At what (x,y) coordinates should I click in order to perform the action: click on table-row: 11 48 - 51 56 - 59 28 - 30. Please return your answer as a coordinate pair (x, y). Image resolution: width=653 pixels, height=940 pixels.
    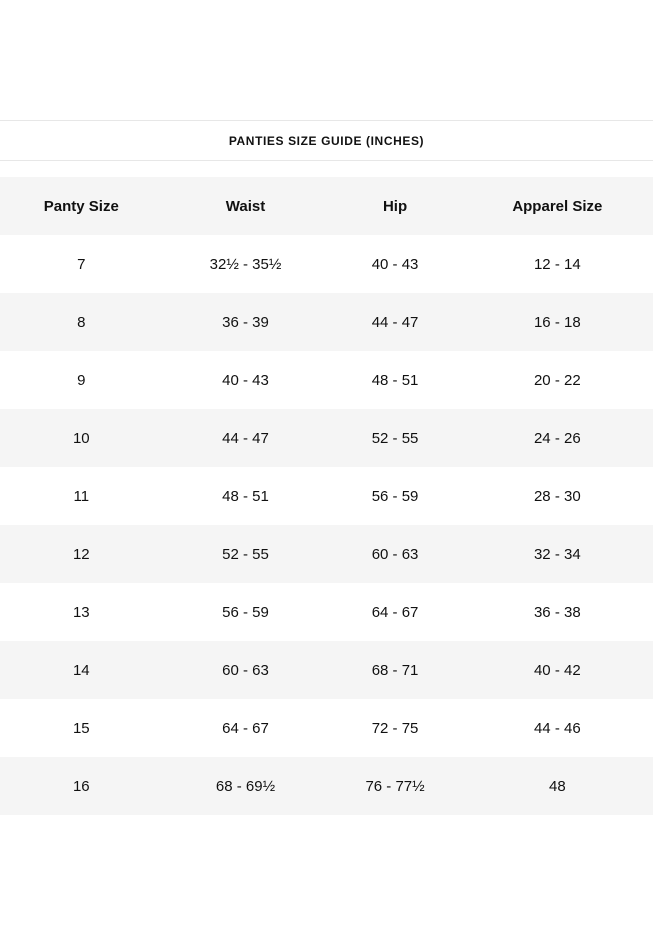
    Looking at the image, I should click on (326, 496).